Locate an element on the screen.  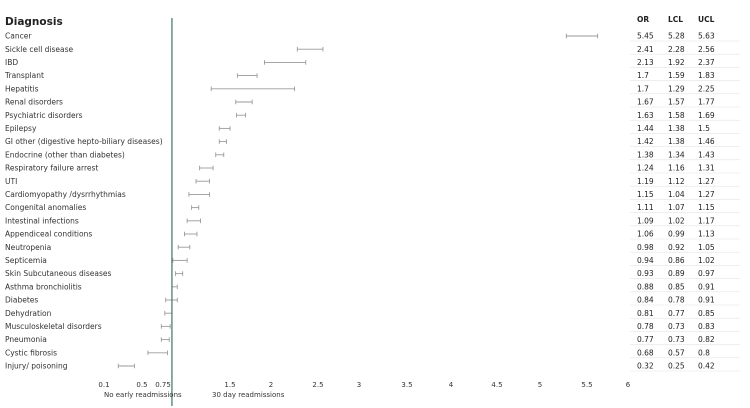
value-or: 0.94 is located at coordinates (645, 260).